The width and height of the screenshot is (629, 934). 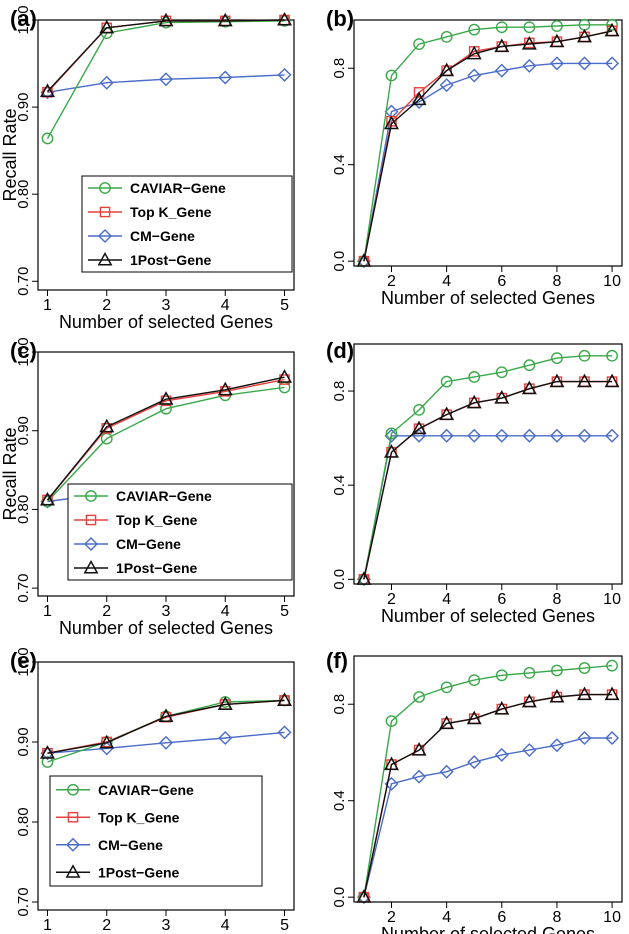 What do you see at coordinates (23, 430) in the screenshot?
I see `y-tick-label: 0.90` at bounding box center [23, 430].